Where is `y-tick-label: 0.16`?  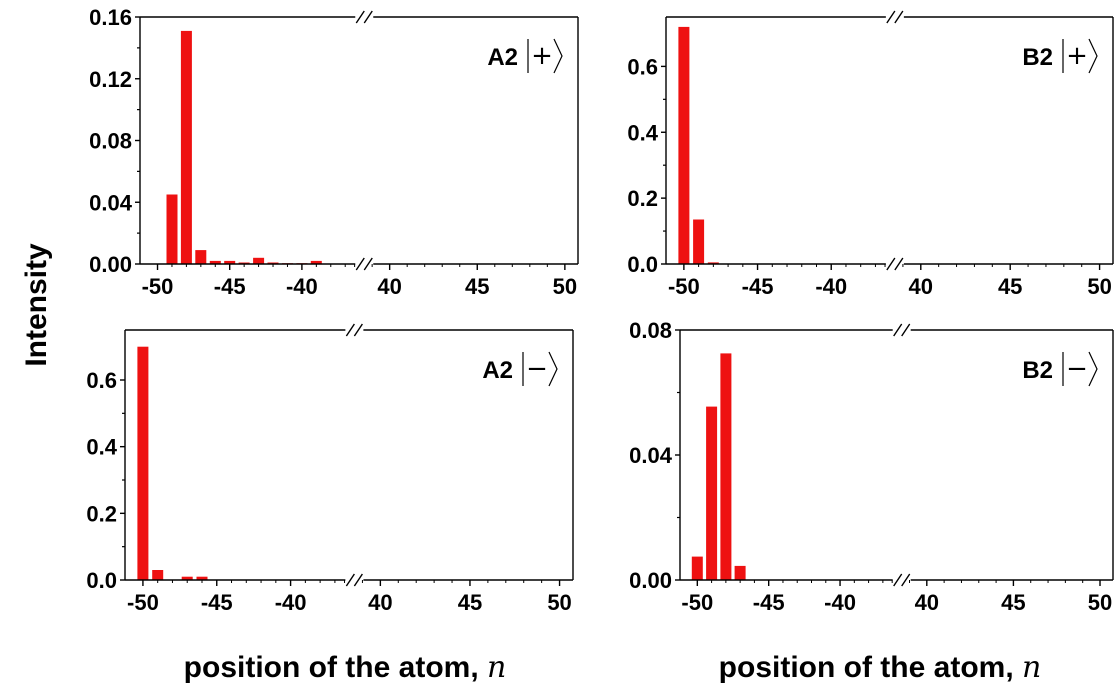 y-tick-label: 0.16 is located at coordinates (110, 17).